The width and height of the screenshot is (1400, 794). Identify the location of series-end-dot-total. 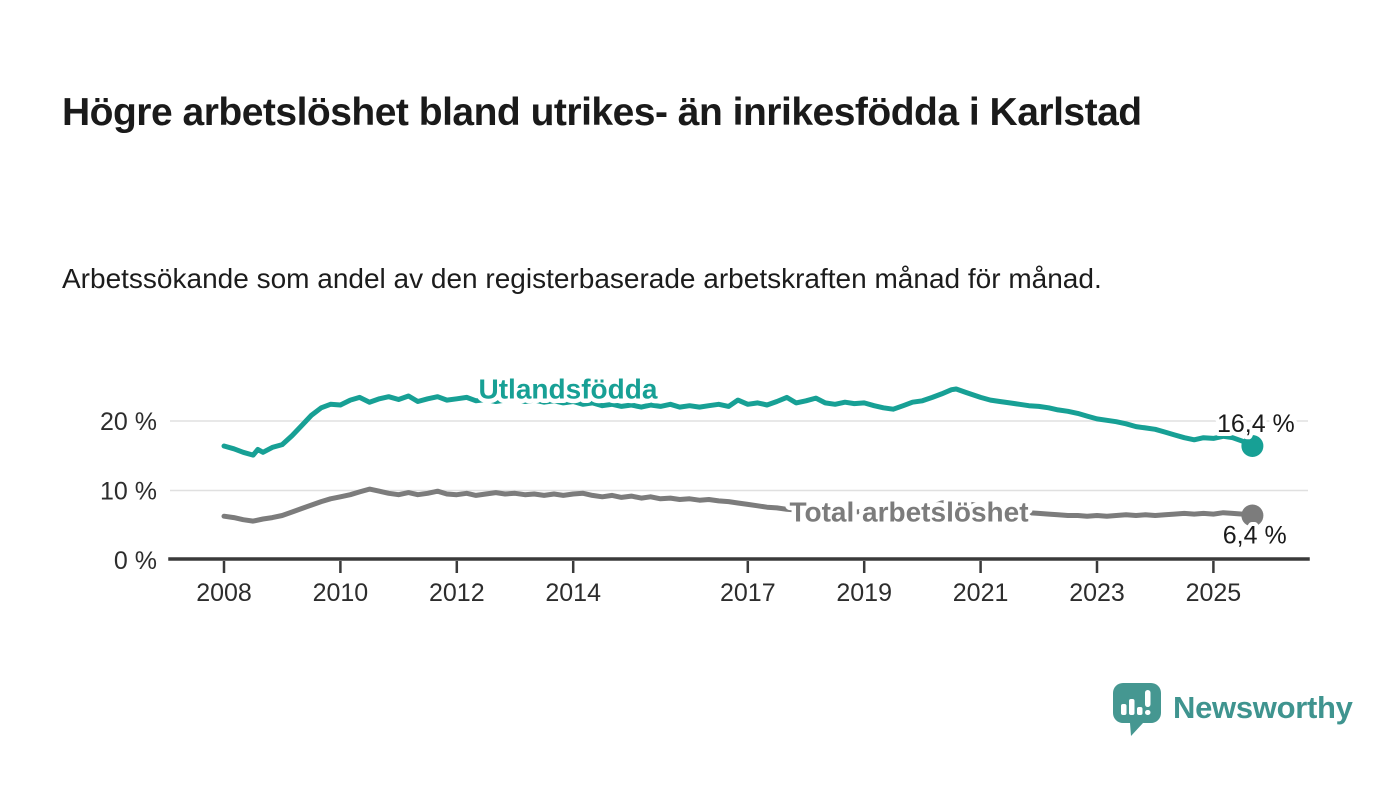
(1252, 515).